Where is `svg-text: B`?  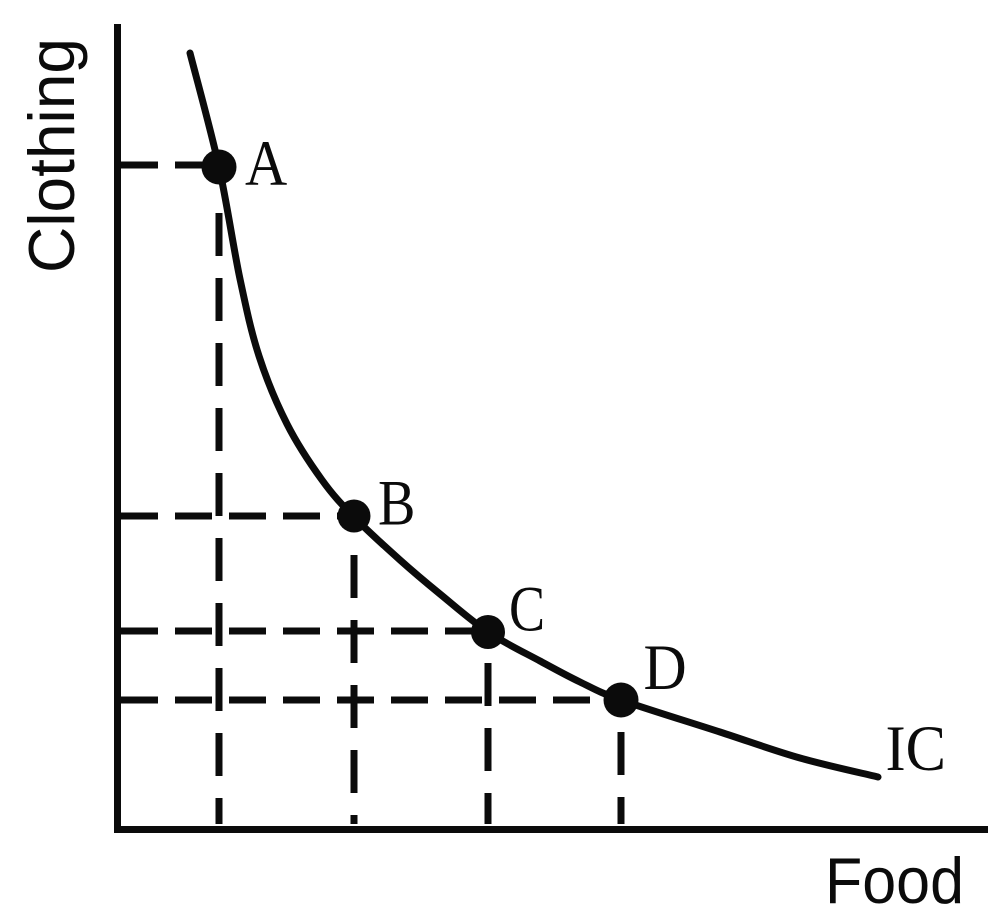 svg-text: B is located at coordinates (396, 504).